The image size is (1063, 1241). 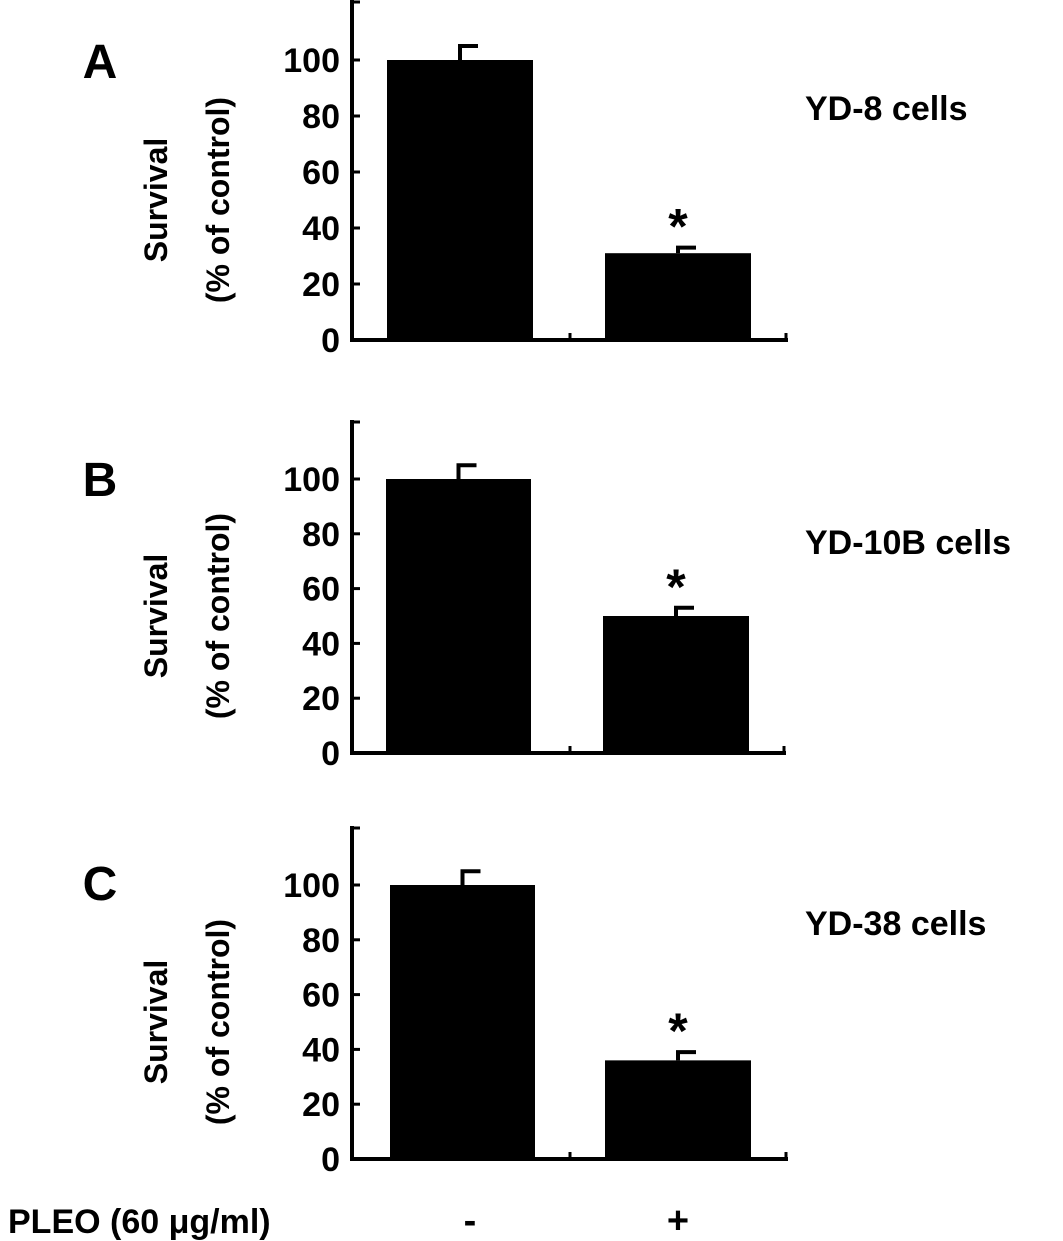 I want to click on treatment-label: PLEO (60 μg/ml), so click(x=139, y=1222).